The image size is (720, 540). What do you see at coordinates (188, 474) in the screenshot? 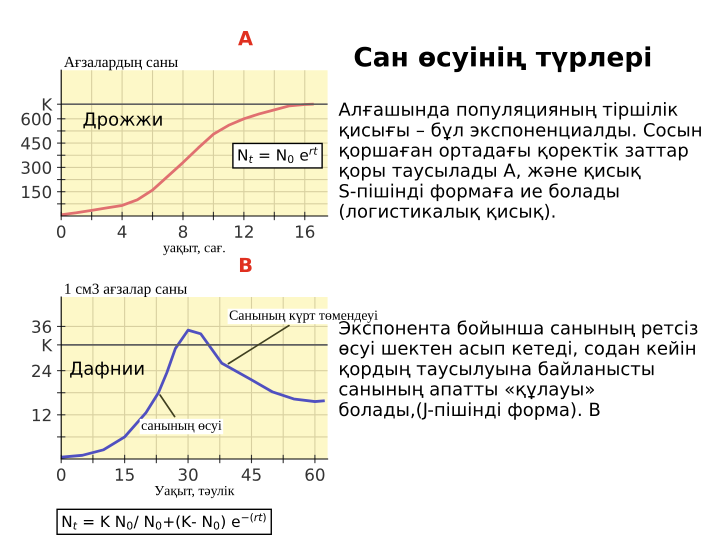
I see `x-tick-label: 30` at bounding box center [188, 474].